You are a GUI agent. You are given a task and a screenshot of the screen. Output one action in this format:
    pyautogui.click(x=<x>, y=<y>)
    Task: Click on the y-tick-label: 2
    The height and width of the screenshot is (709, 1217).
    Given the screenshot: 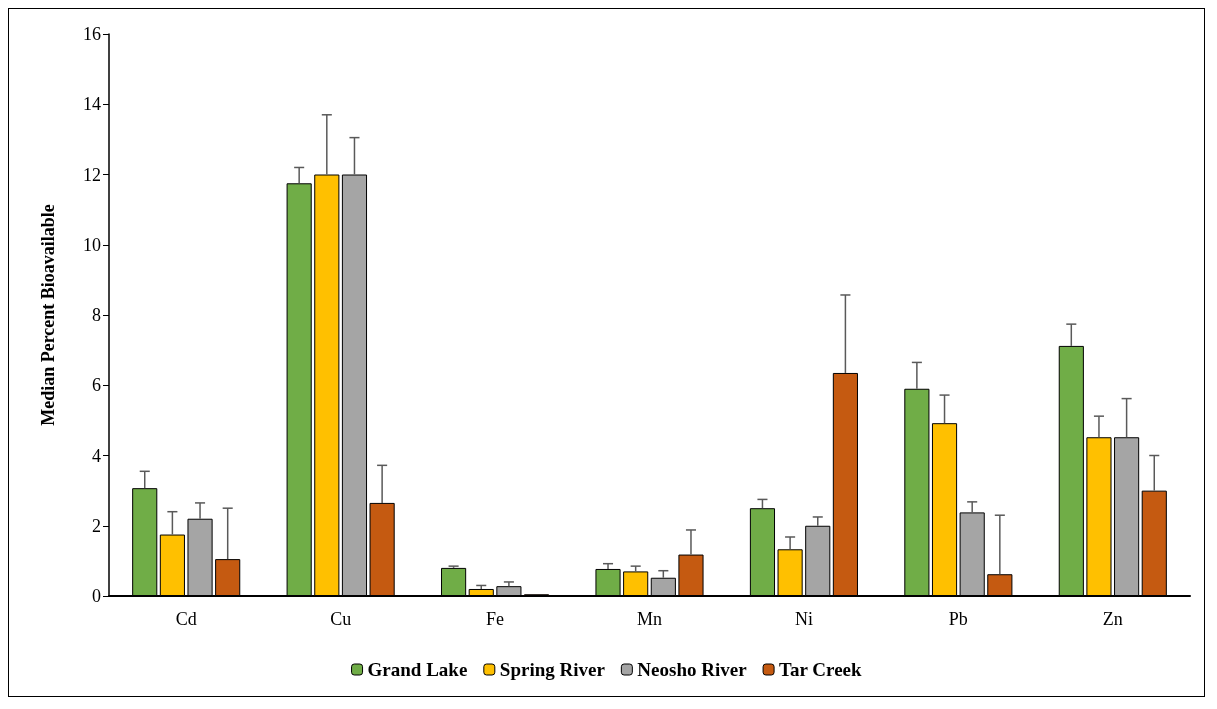 What is the action you would take?
    pyautogui.click(x=96, y=525)
    